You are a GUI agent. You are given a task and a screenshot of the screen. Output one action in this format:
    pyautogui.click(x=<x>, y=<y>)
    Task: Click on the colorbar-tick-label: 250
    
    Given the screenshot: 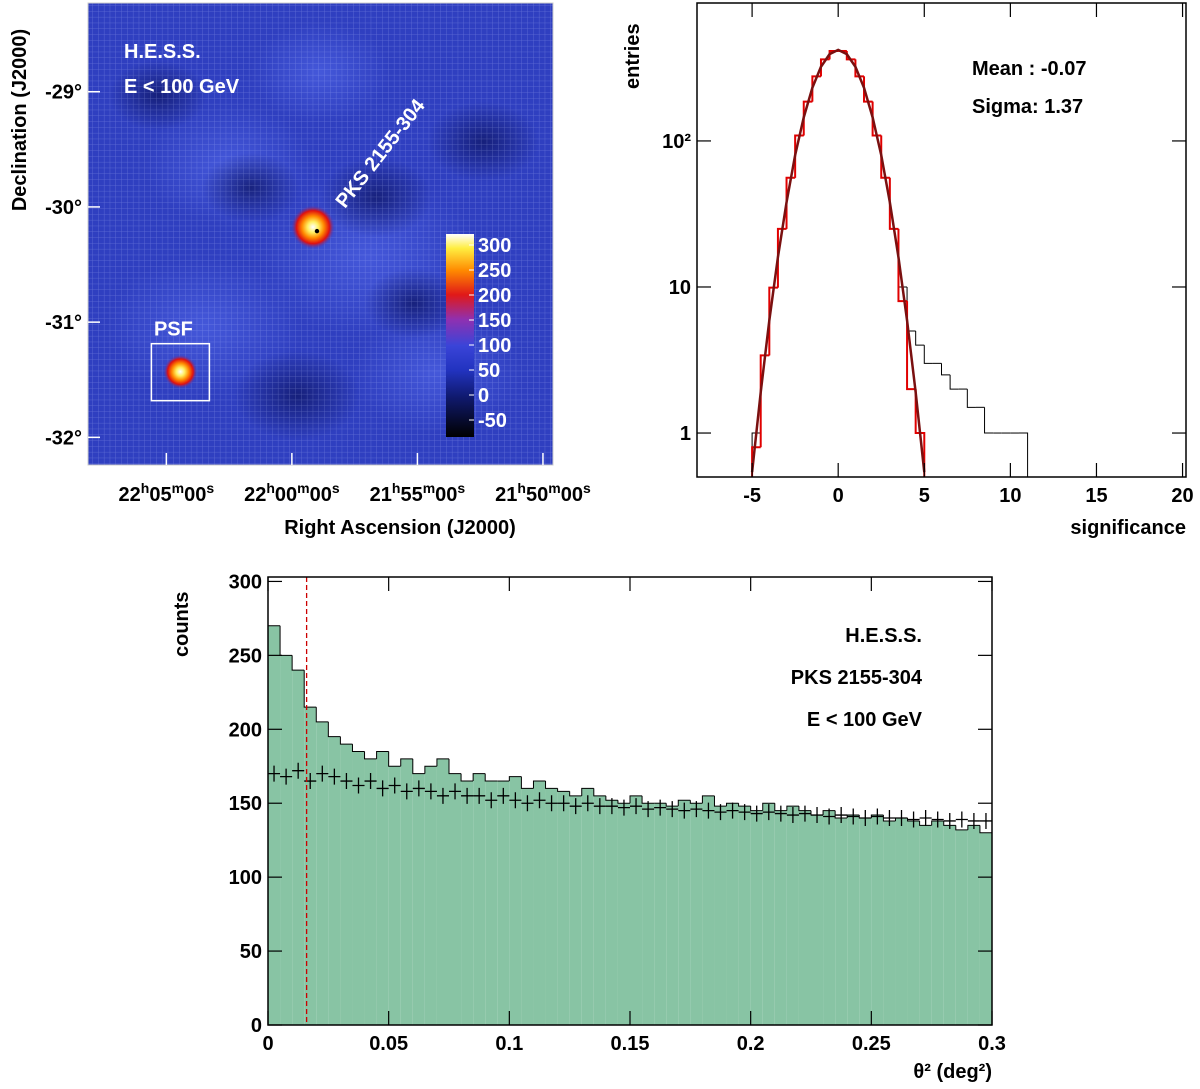 What is the action you would take?
    pyautogui.click(x=494, y=271)
    